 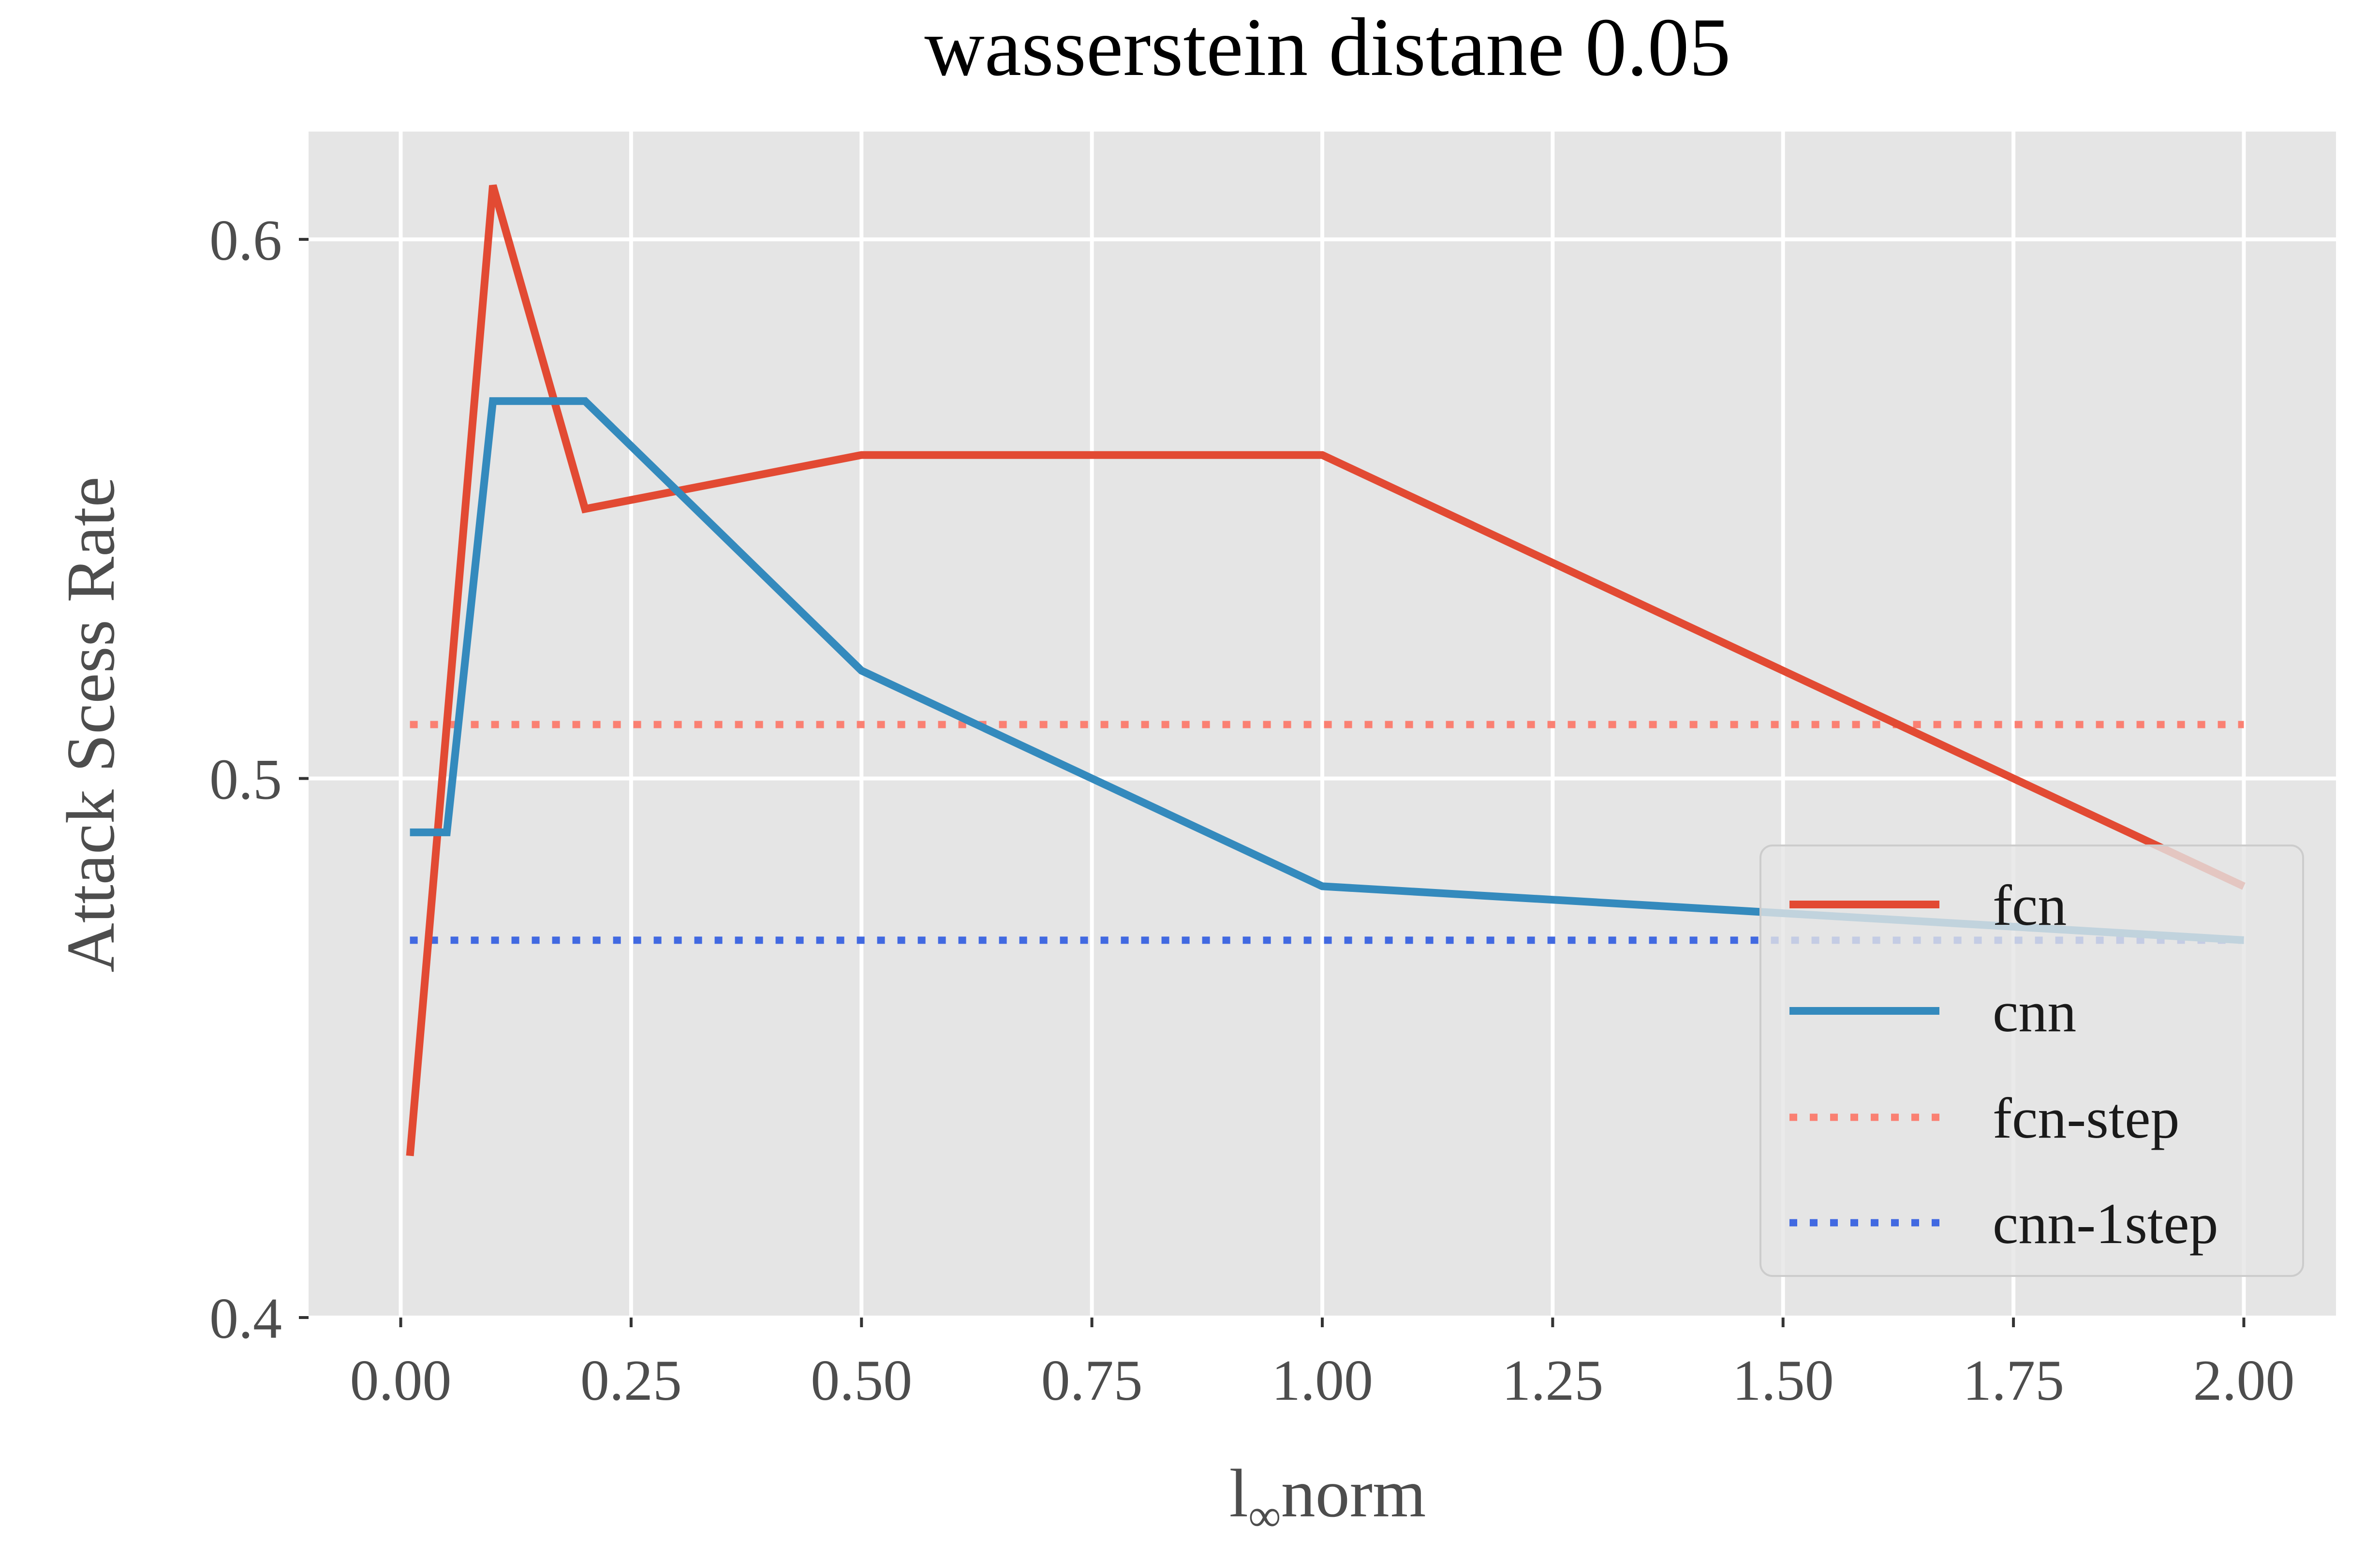 I want to click on legend-label-cnn: cnn, so click(x=2035, y=1011).